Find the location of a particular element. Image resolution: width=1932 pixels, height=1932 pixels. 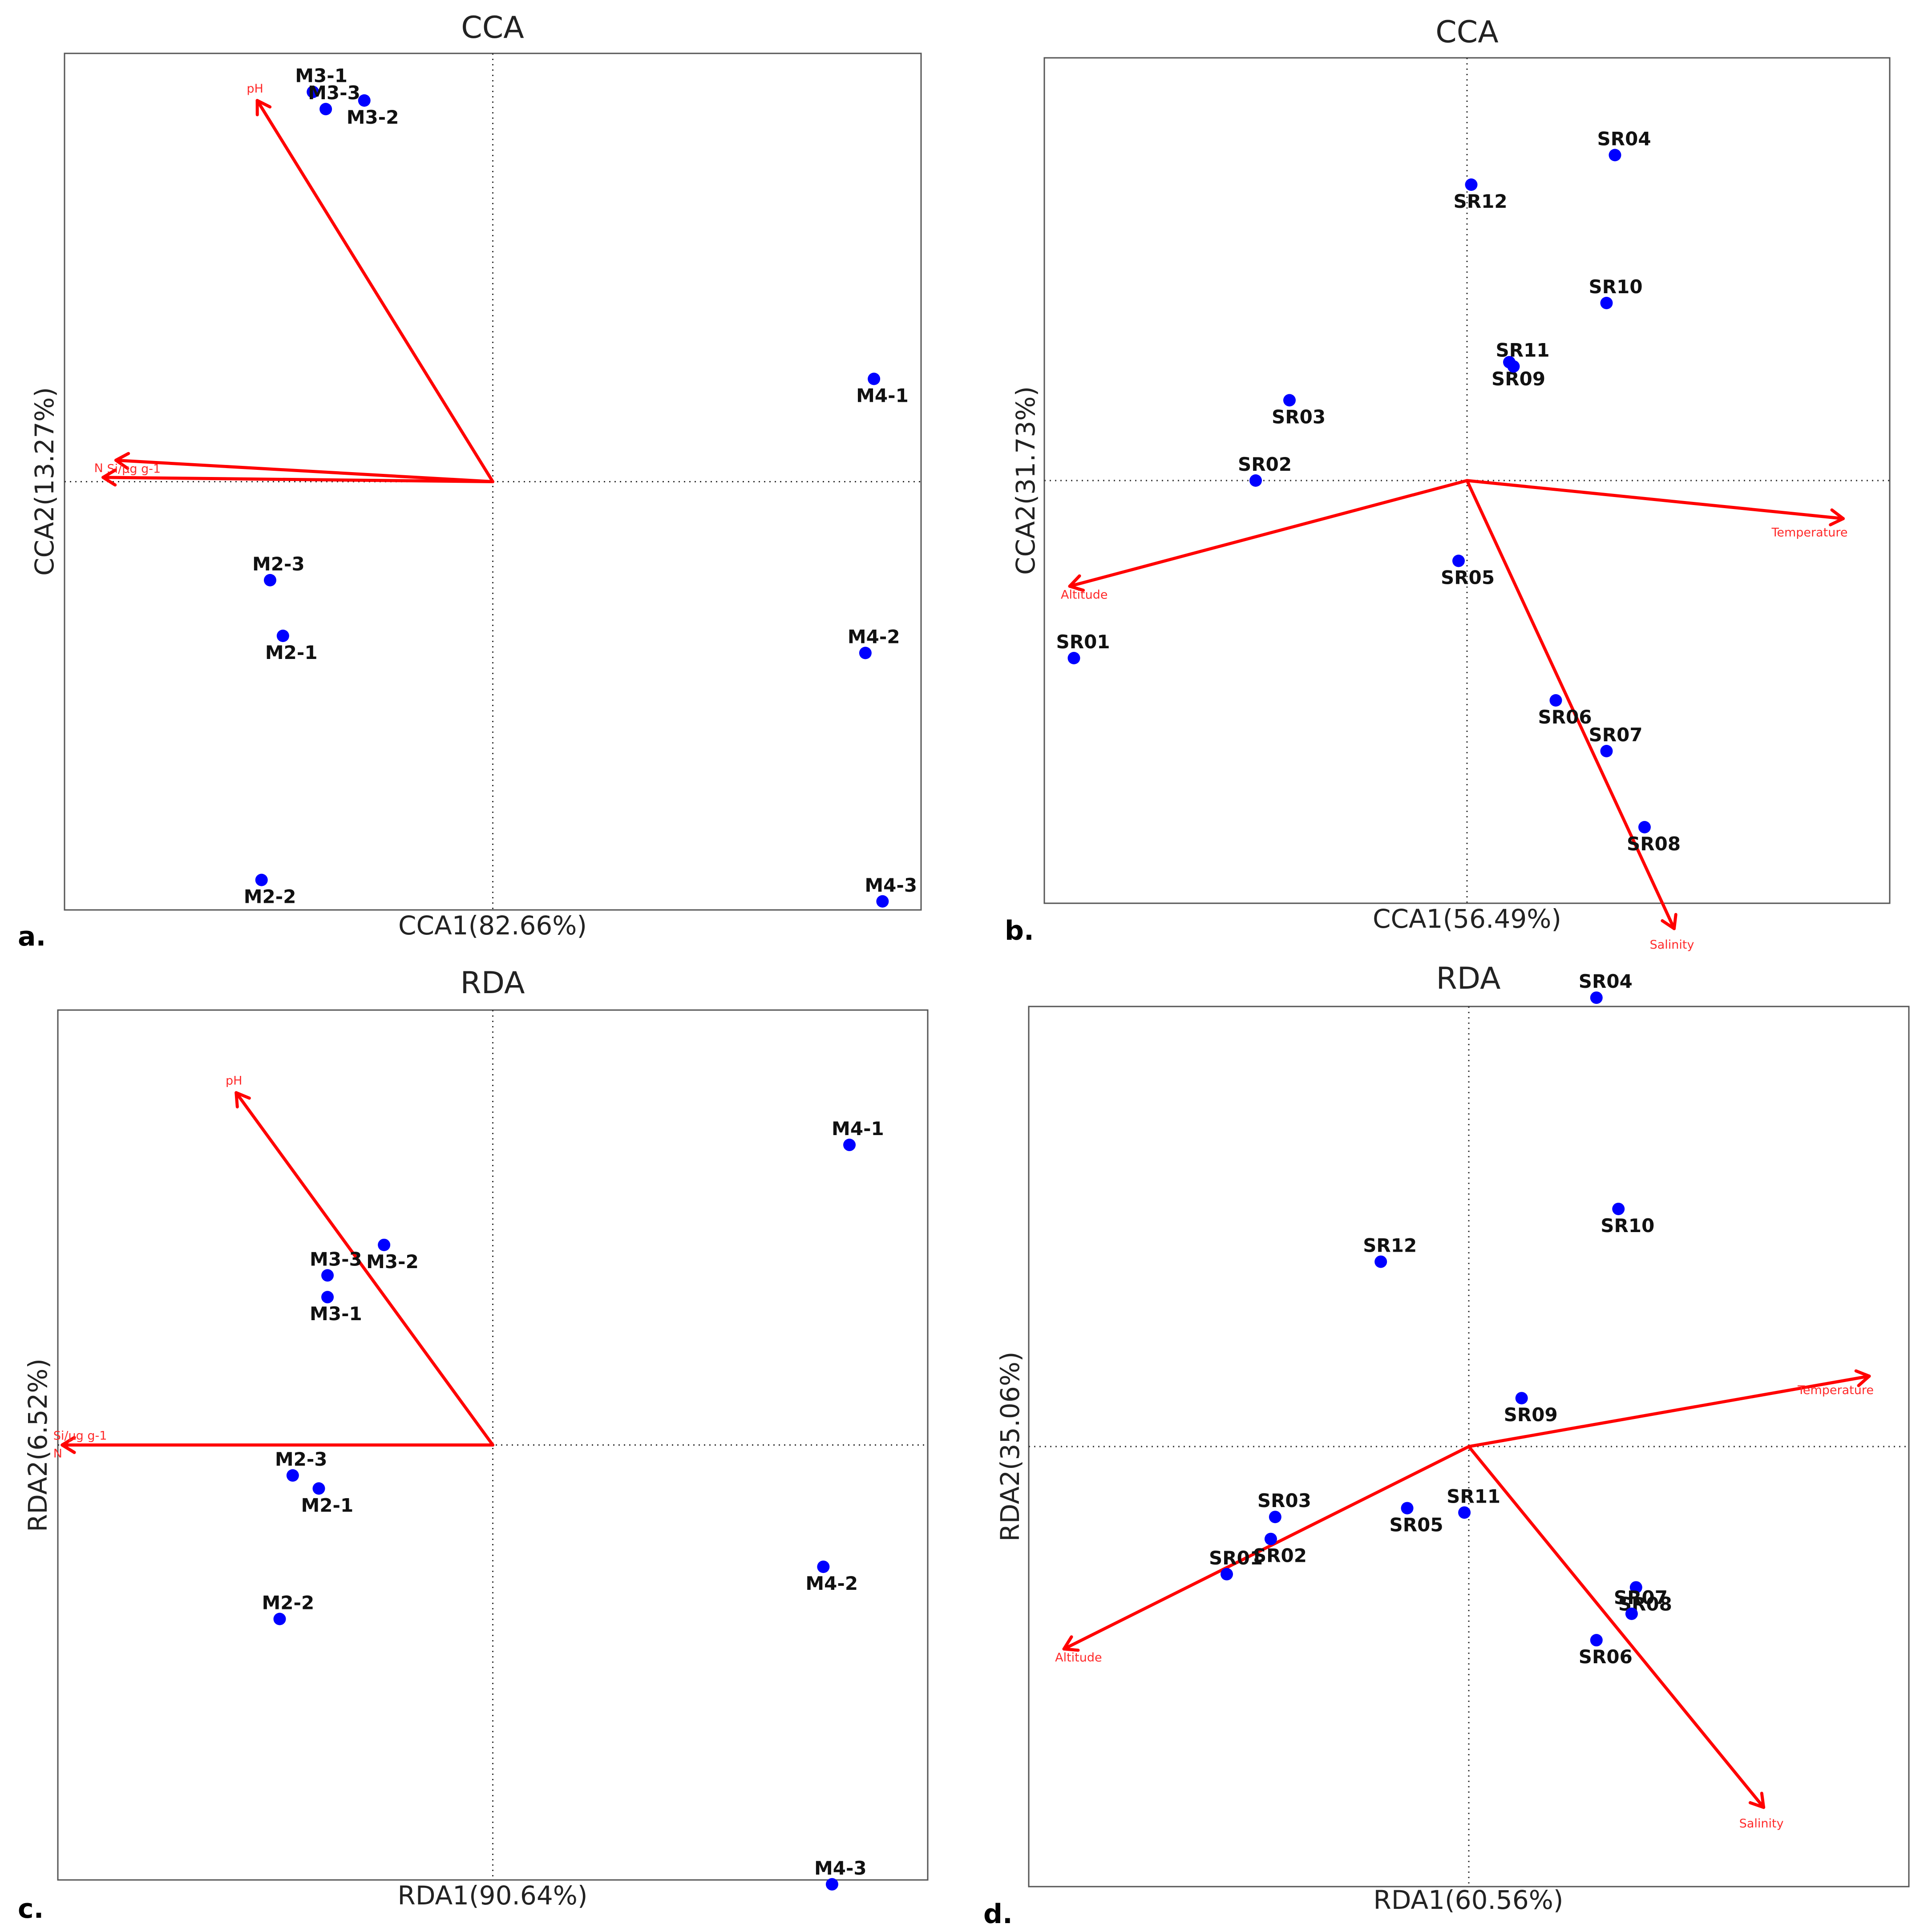

vector-label: Si/μg g-1 is located at coordinates (80, 1436).